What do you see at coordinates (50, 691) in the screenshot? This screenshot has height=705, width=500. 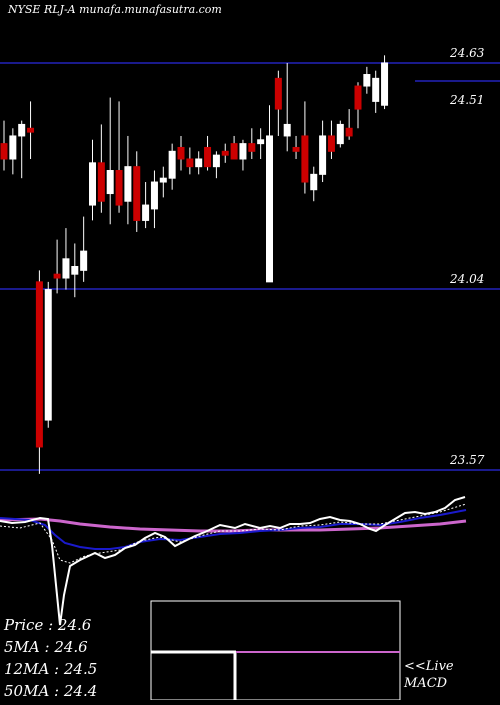 I see `stat-50ma: 50MA : 24.4` at bounding box center [50, 691].